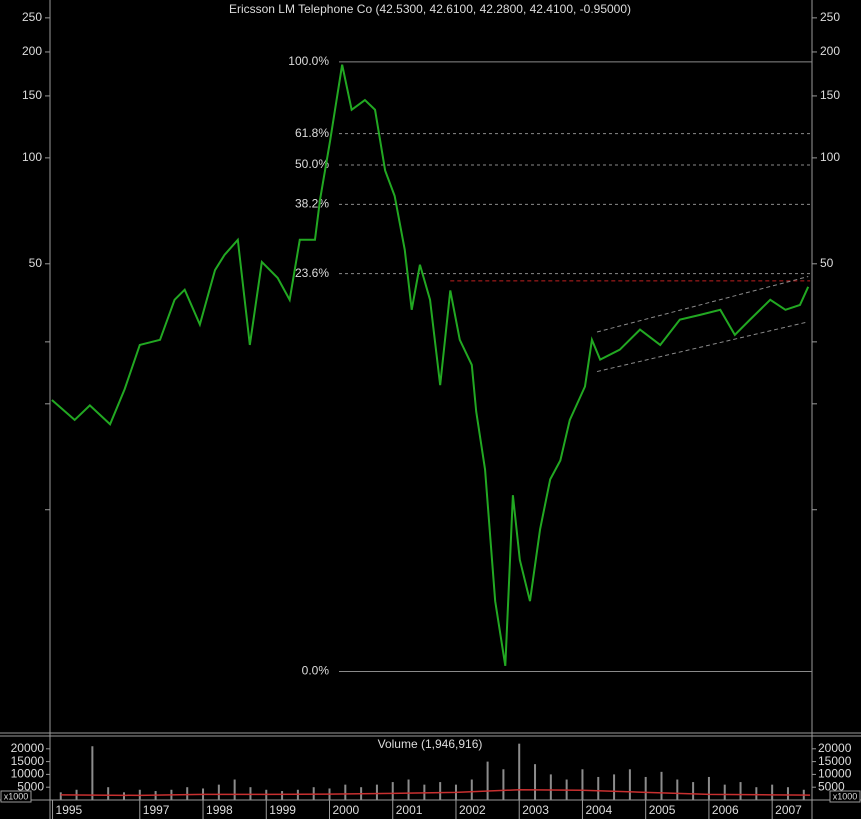  What do you see at coordinates (472, 810) in the screenshot?
I see `x-tick-label: 2002` at bounding box center [472, 810].